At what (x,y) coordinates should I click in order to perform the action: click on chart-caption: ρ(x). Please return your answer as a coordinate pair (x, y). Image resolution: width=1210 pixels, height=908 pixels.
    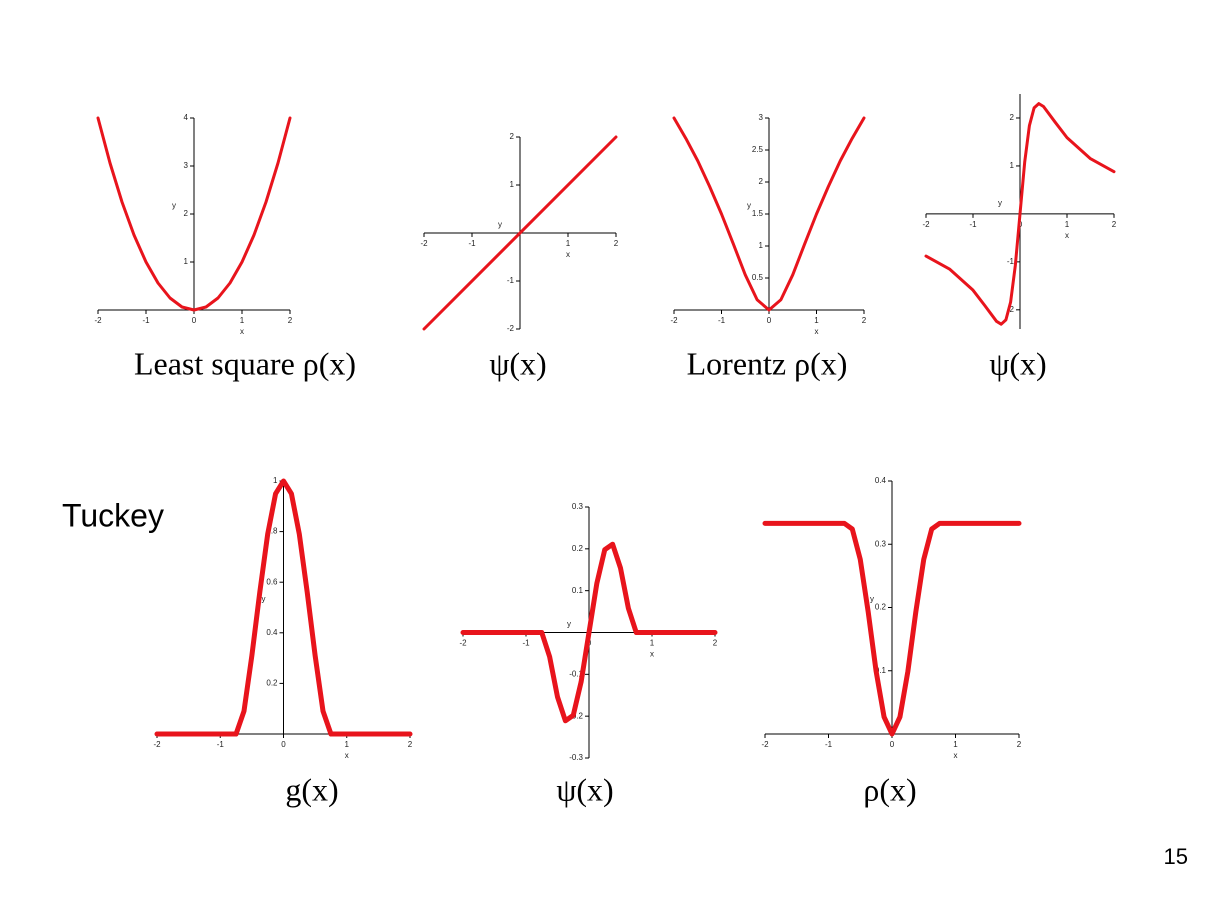
    Looking at the image, I should click on (889, 789).